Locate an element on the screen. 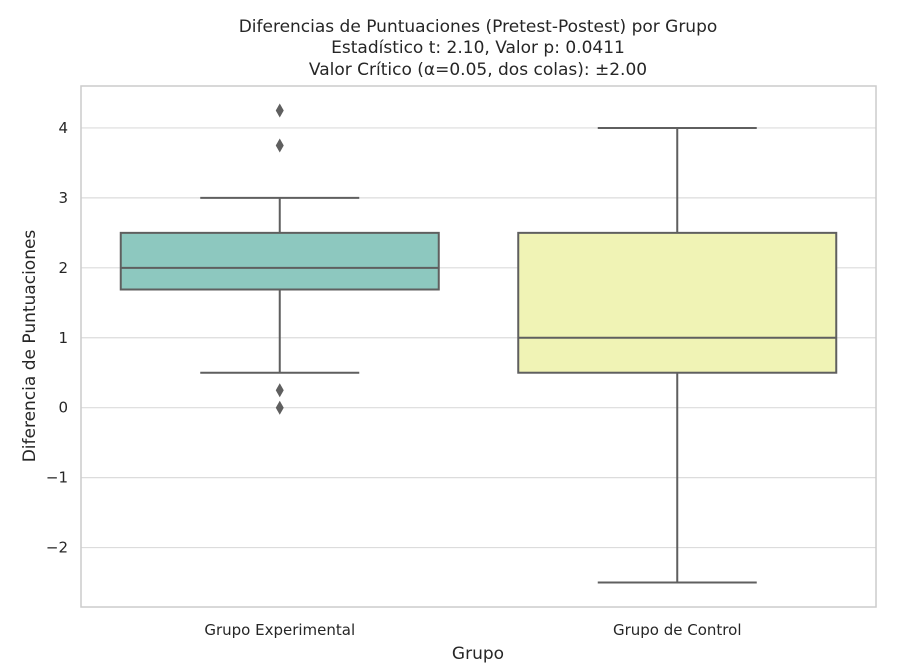 The height and width of the screenshot is (672, 917). chart-subtitle-critical-value: Valor Crítico (α=0.05, dos colas): ±2.00 is located at coordinates (478, 70).